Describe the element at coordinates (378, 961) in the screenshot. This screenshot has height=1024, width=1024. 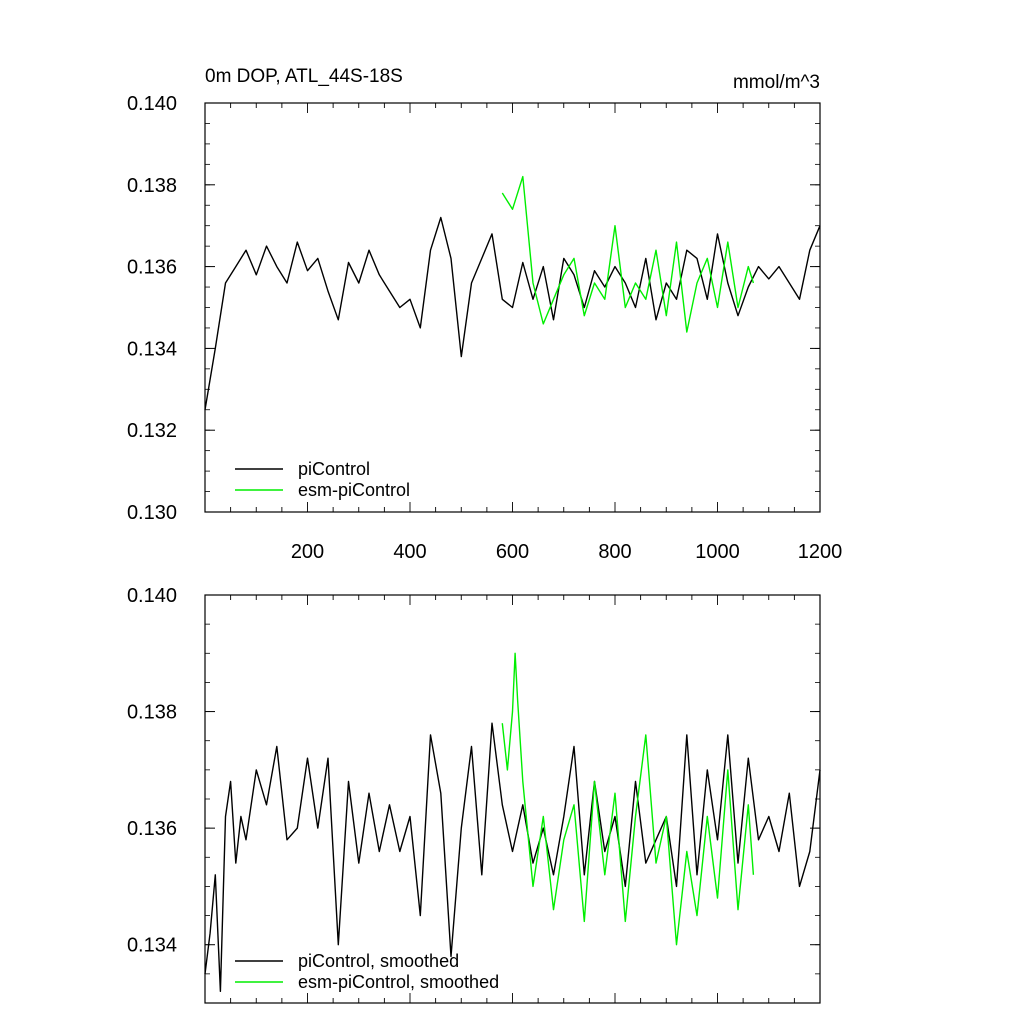
I see `legend-label-picontrol-smoothed: piControl, smoothed` at that location.